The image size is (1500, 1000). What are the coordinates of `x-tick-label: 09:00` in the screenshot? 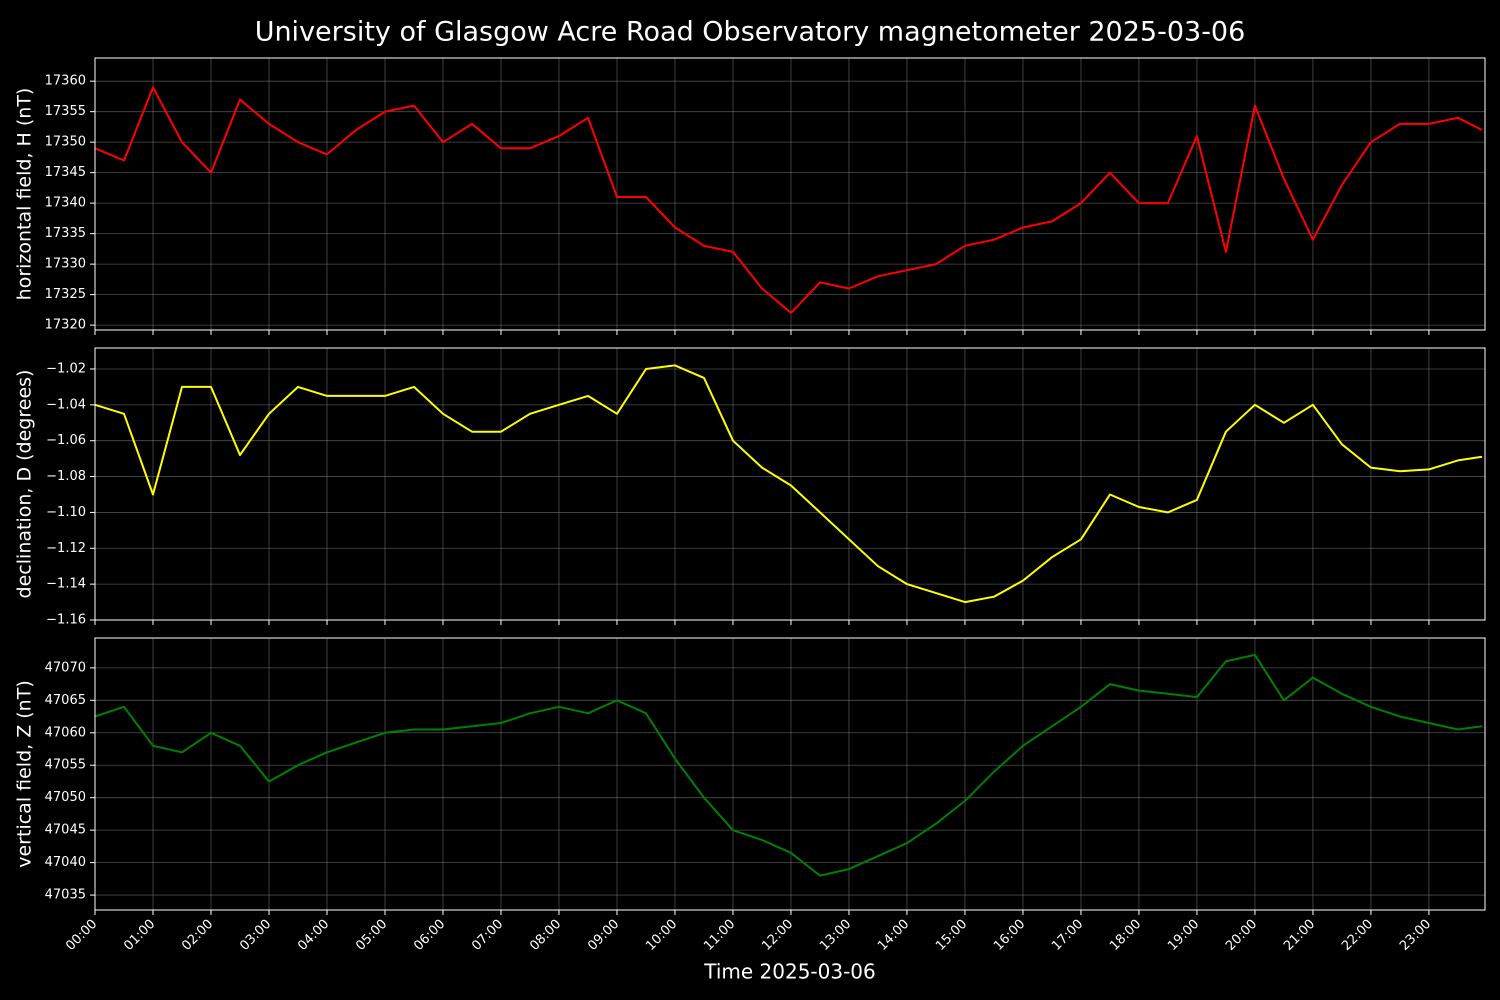 It's located at (603, 935).